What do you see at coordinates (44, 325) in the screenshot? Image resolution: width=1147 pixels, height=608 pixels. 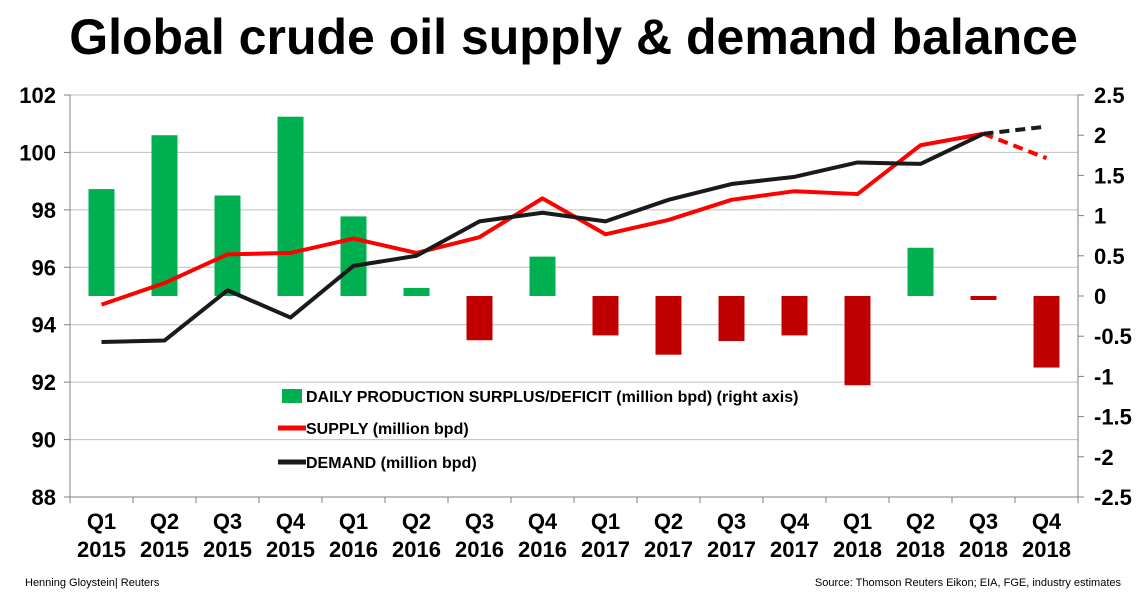 I see `left-tick-label: 94` at bounding box center [44, 325].